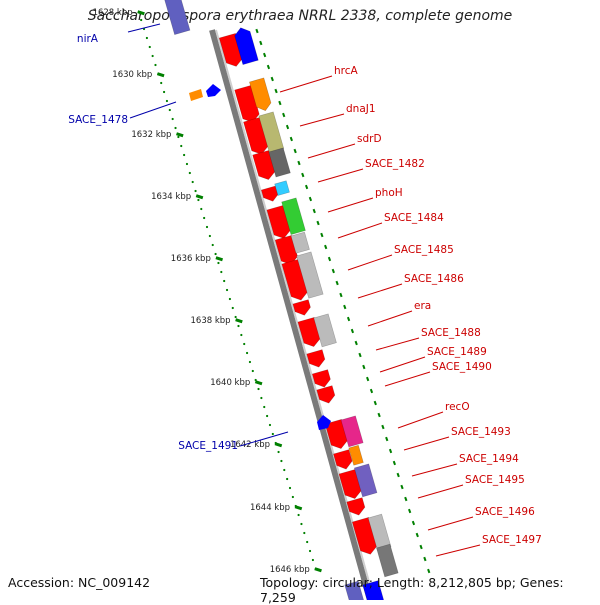 The width and height of the screenshot is (600, 605). What do you see at coordinates (457, 352) in the screenshot?
I see `gene-label: SACE_1489` at bounding box center [457, 352].